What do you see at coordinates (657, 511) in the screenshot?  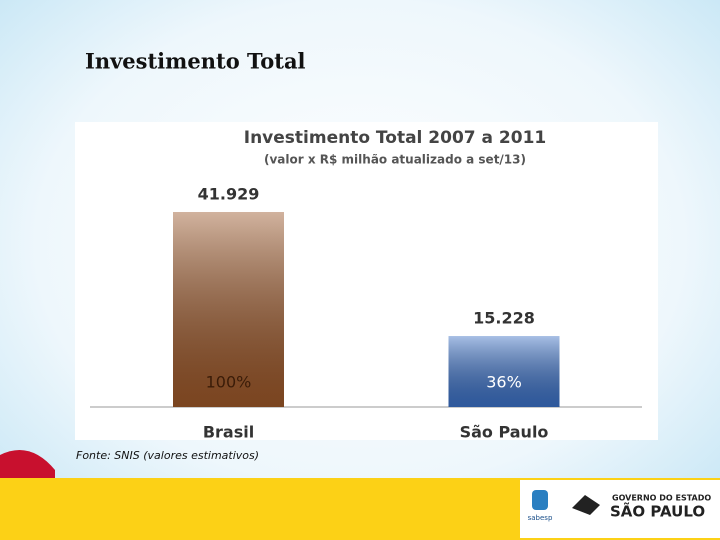 I see `gov-line2: SÃO PAULO` at bounding box center [657, 511].